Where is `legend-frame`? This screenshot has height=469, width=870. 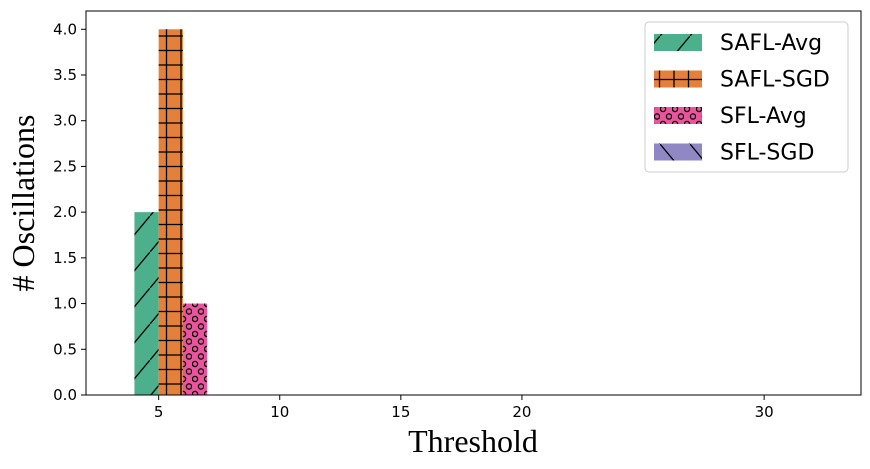 legend-frame is located at coordinates (746, 97).